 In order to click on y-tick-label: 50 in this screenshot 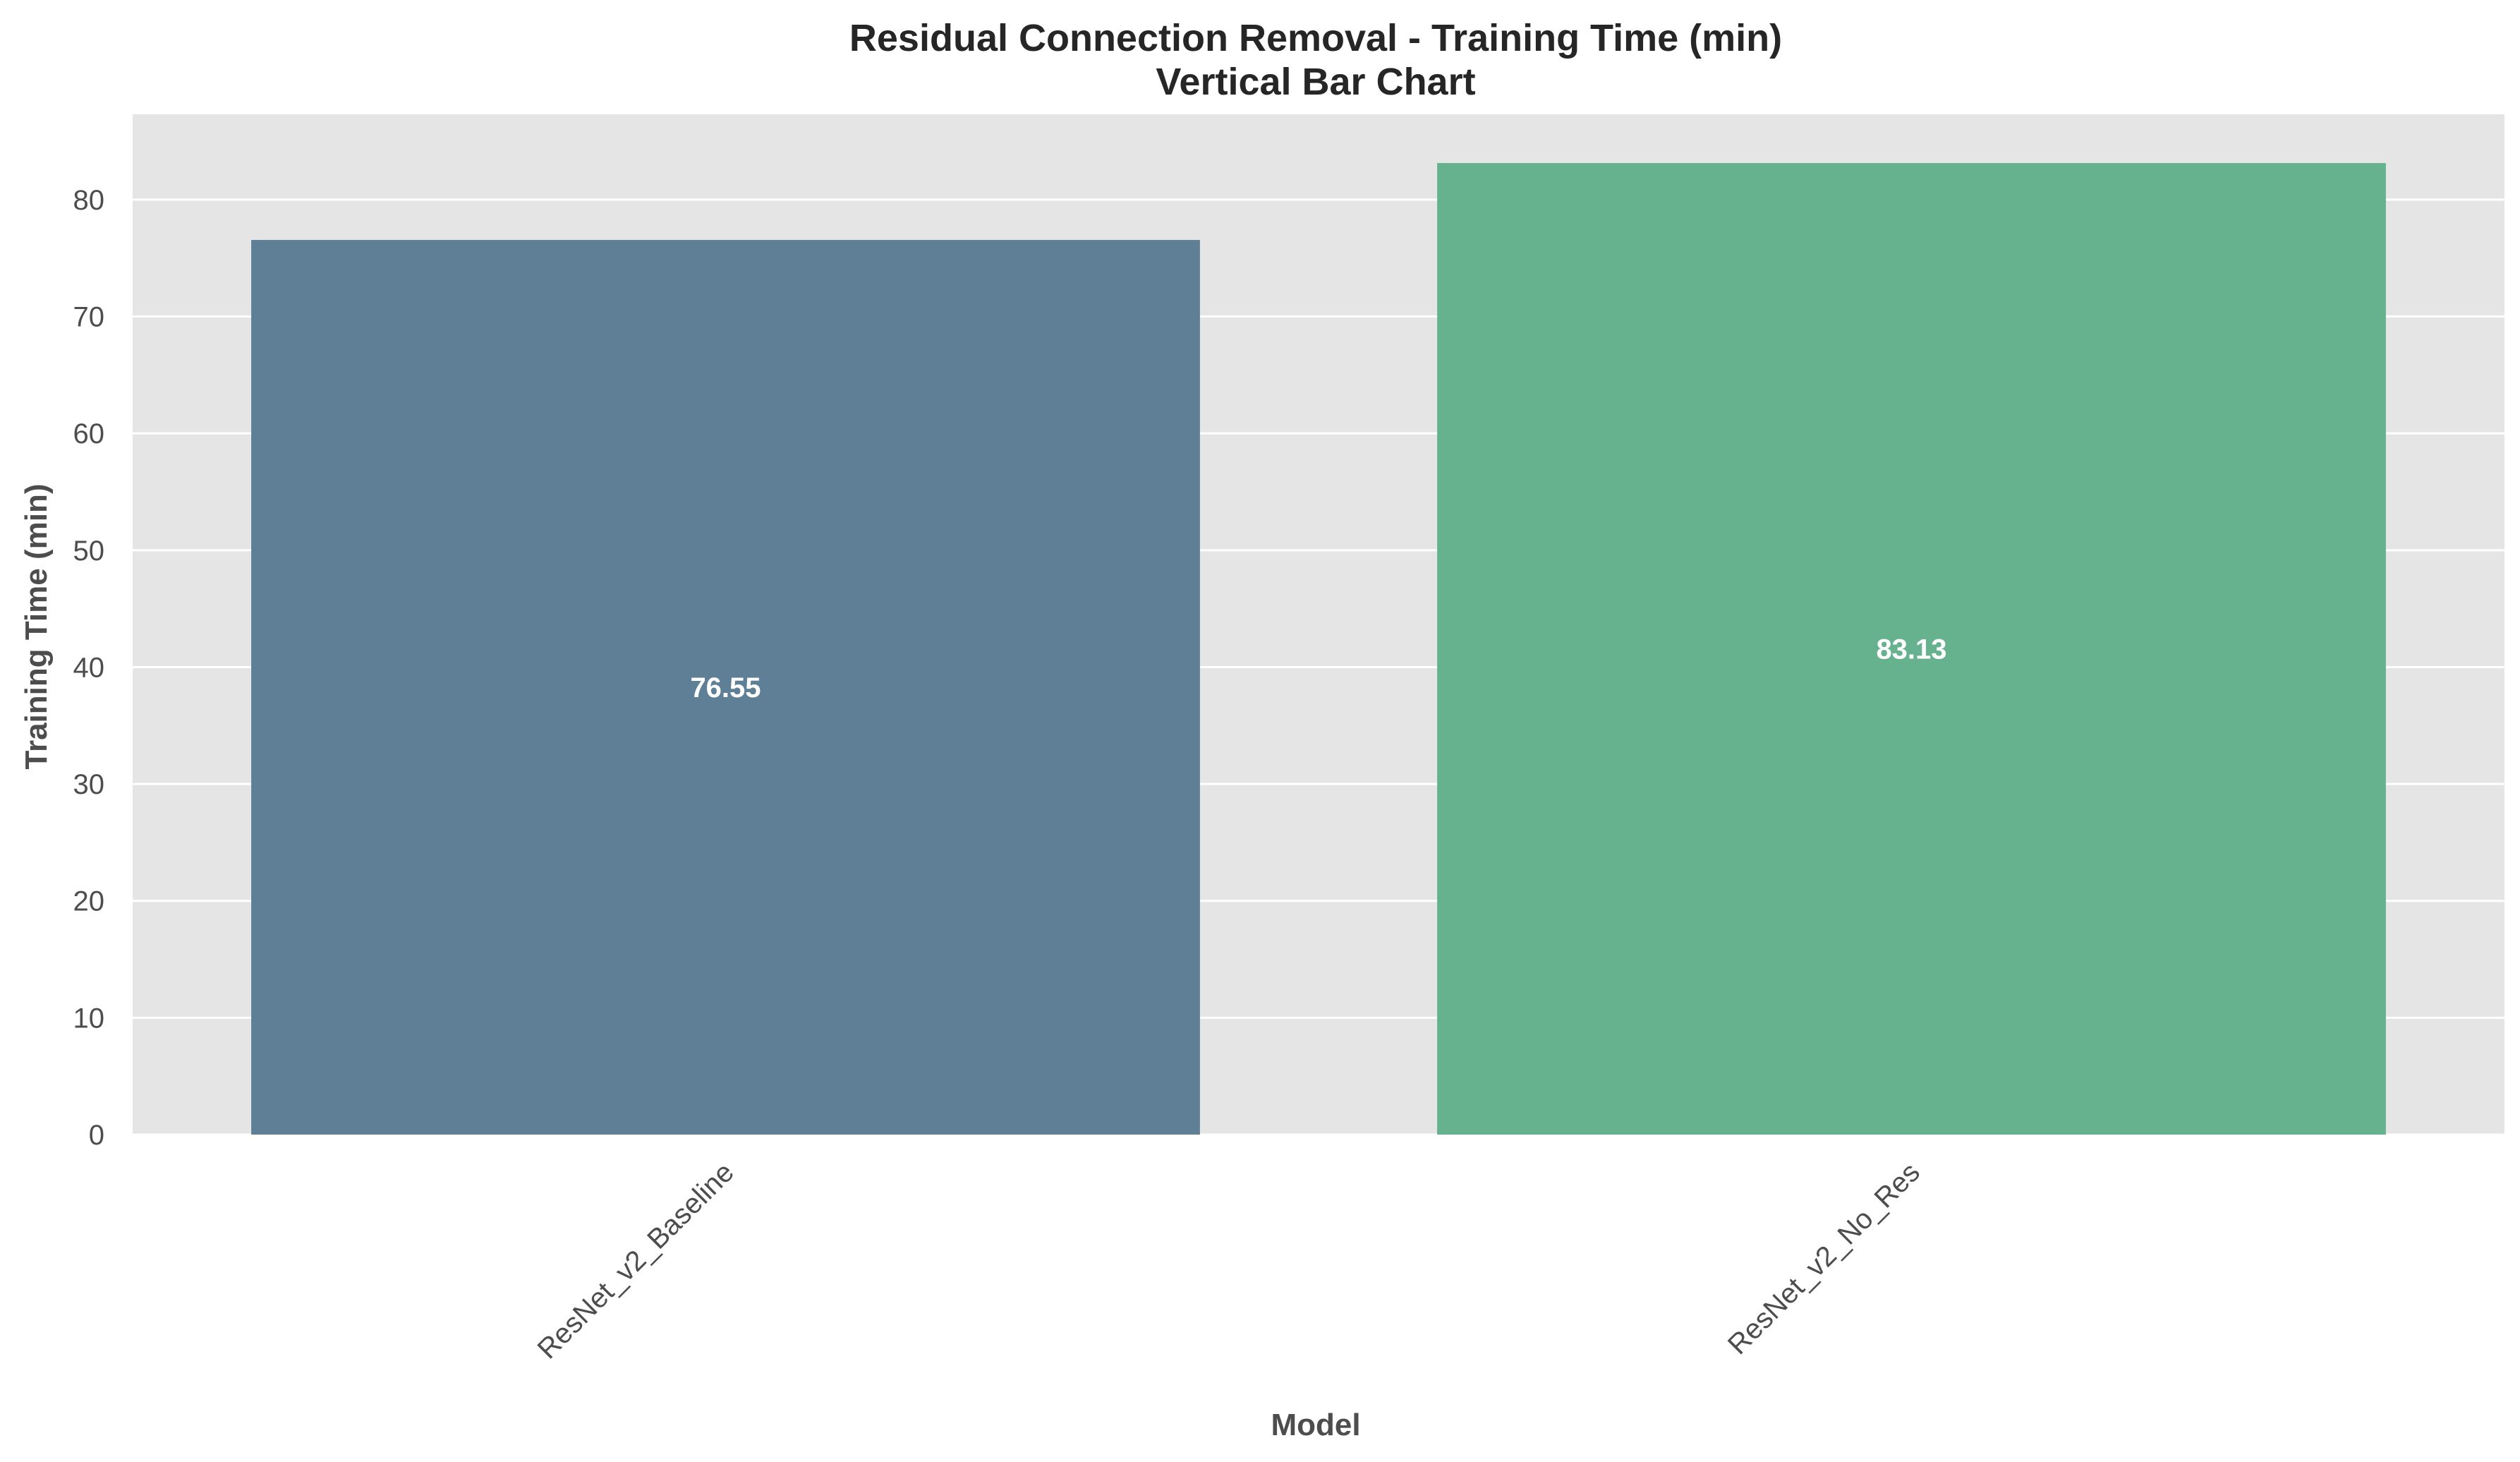, I will do `click(89, 551)`.